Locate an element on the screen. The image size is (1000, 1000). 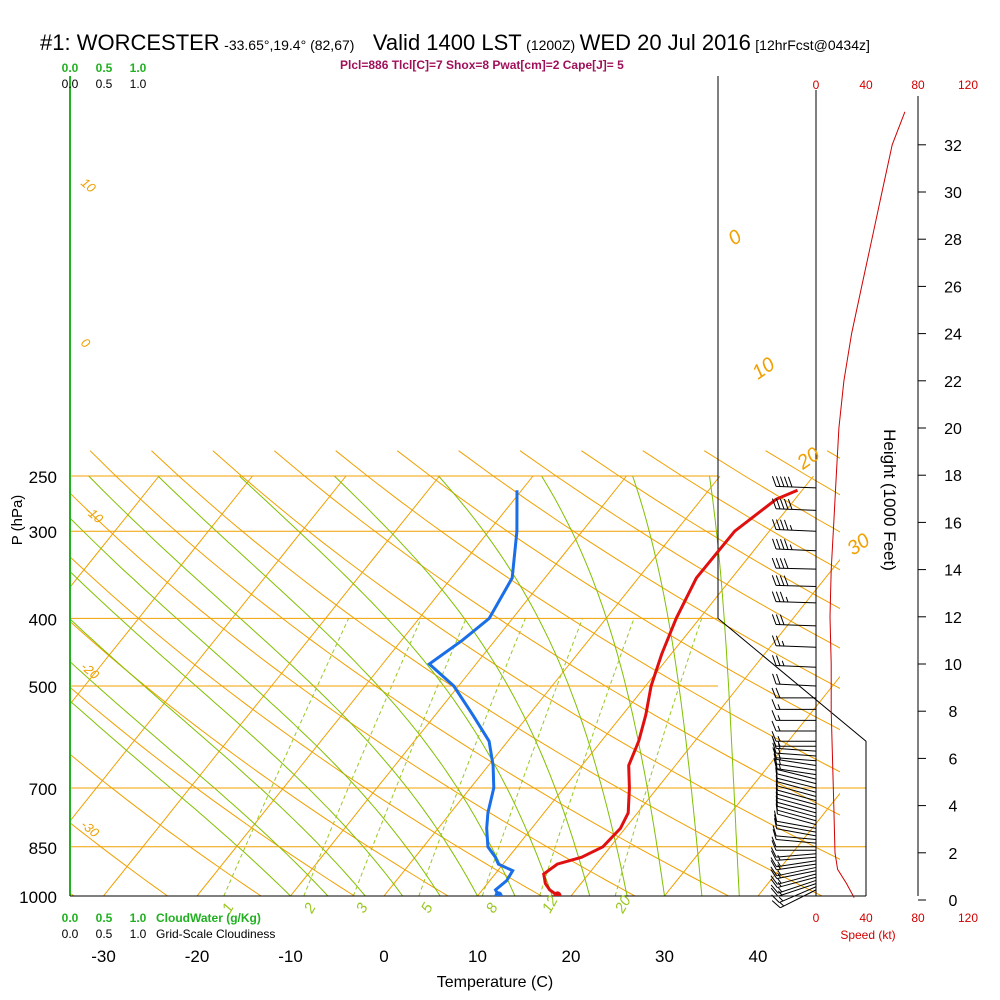
adiabat-label: -20 is located at coordinates (90, 671).